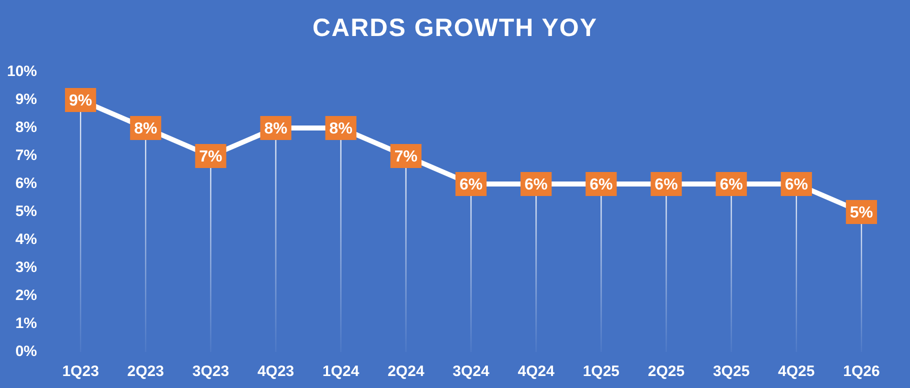  What do you see at coordinates (26, 239) in the screenshot?
I see `y-tick-label: 4%` at bounding box center [26, 239].